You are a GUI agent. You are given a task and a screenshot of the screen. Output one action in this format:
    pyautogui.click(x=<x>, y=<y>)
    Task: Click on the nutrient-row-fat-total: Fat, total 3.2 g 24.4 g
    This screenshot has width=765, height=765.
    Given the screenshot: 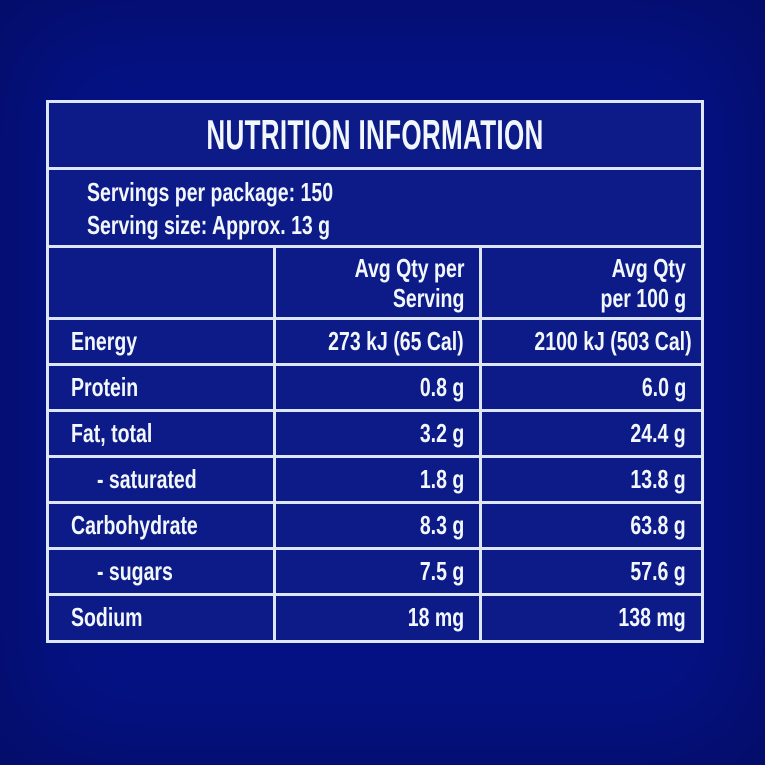 What is the action you would take?
    pyautogui.click(x=375, y=435)
    